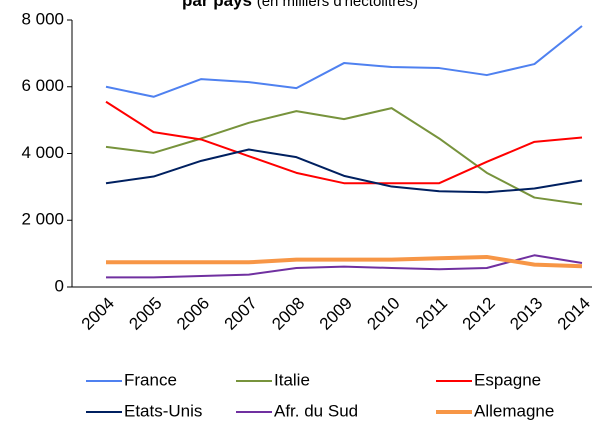  Describe the element at coordinates (479, 314) in the screenshot. I see `x-tick-label: 2012` at that location.